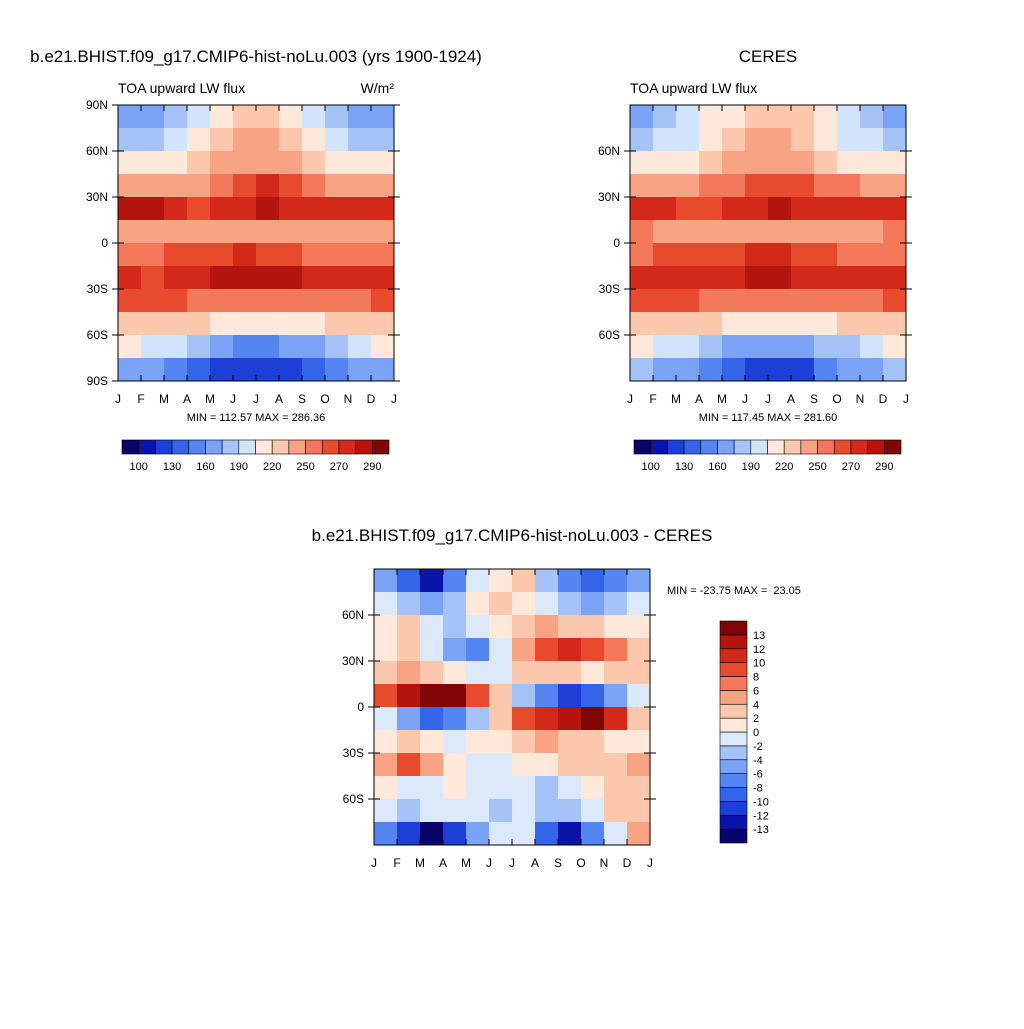  What do you see at coordinates (817, 467) in the screenshot?
I see `colorbar-label: 250` at bounding box center [817, 467].